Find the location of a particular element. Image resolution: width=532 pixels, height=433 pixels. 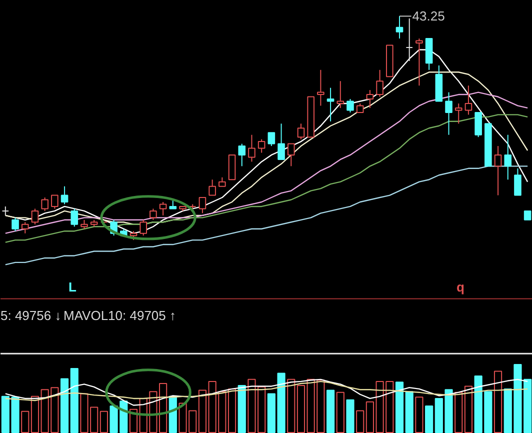

text: 5: 49756 ↓ is located at coordinates (31, 315).